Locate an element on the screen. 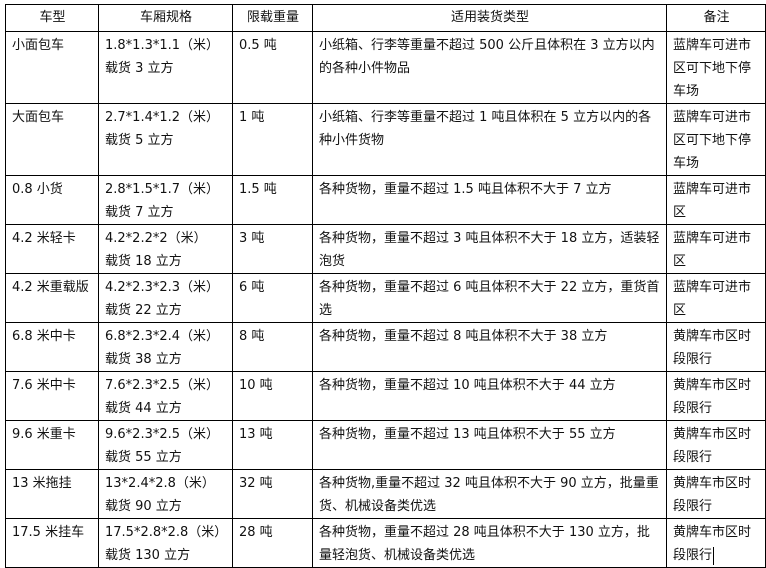  spec-text: 6.8*2.3*2.4（米）载货 38 立方 is located at coordinates (162, 348).